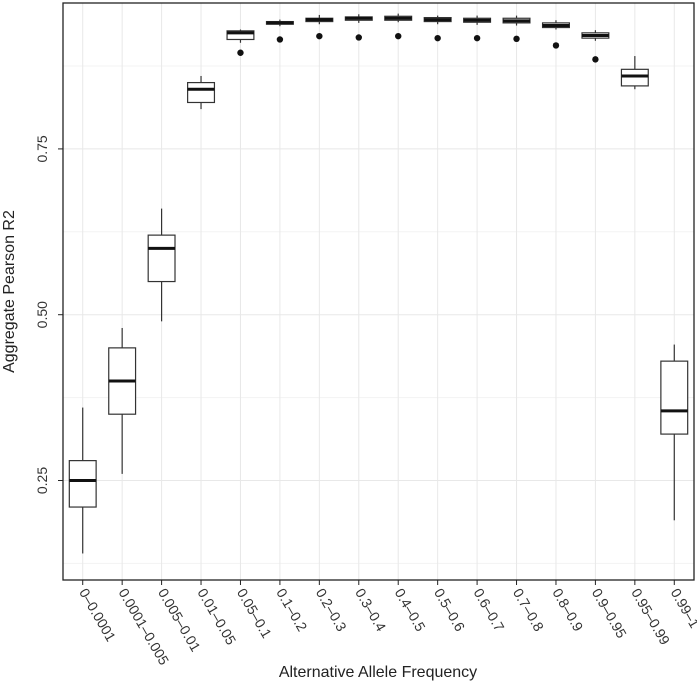  I want to click on x-tick-label: 0.2–0.3, so click(331, 610).